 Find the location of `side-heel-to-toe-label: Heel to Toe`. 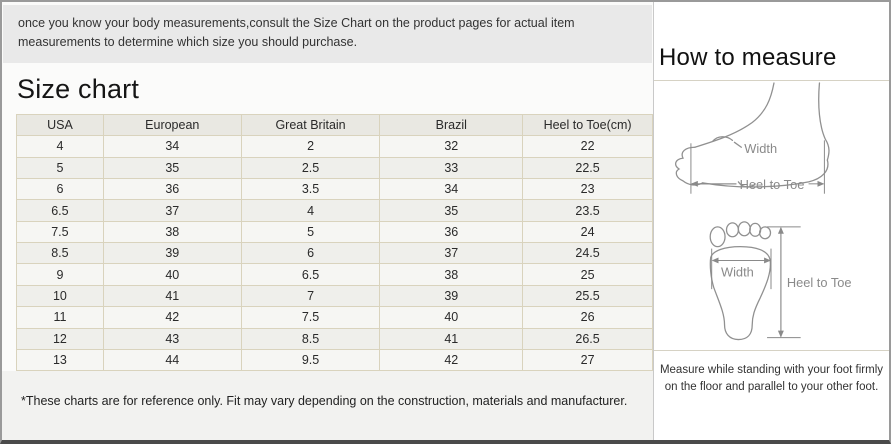

side-heel-to-toe-label: Heel to Toe is located at coordinates (772, 184).